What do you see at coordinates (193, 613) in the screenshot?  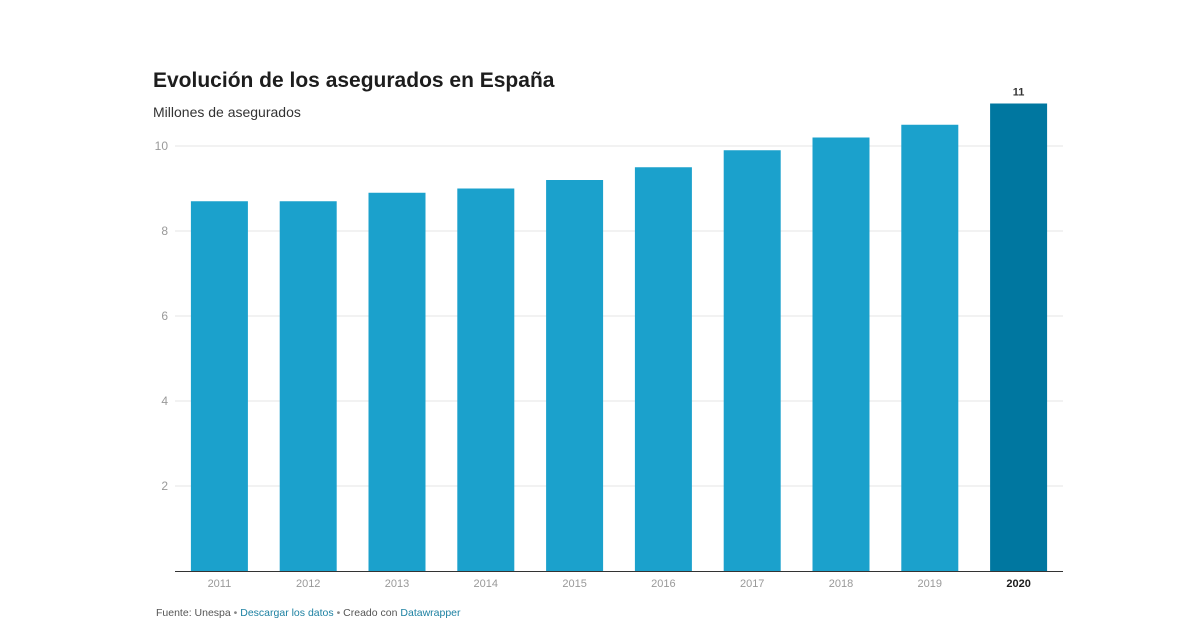 I see `source-text: Fuente: Unespa` at bounding box center [193, 613].